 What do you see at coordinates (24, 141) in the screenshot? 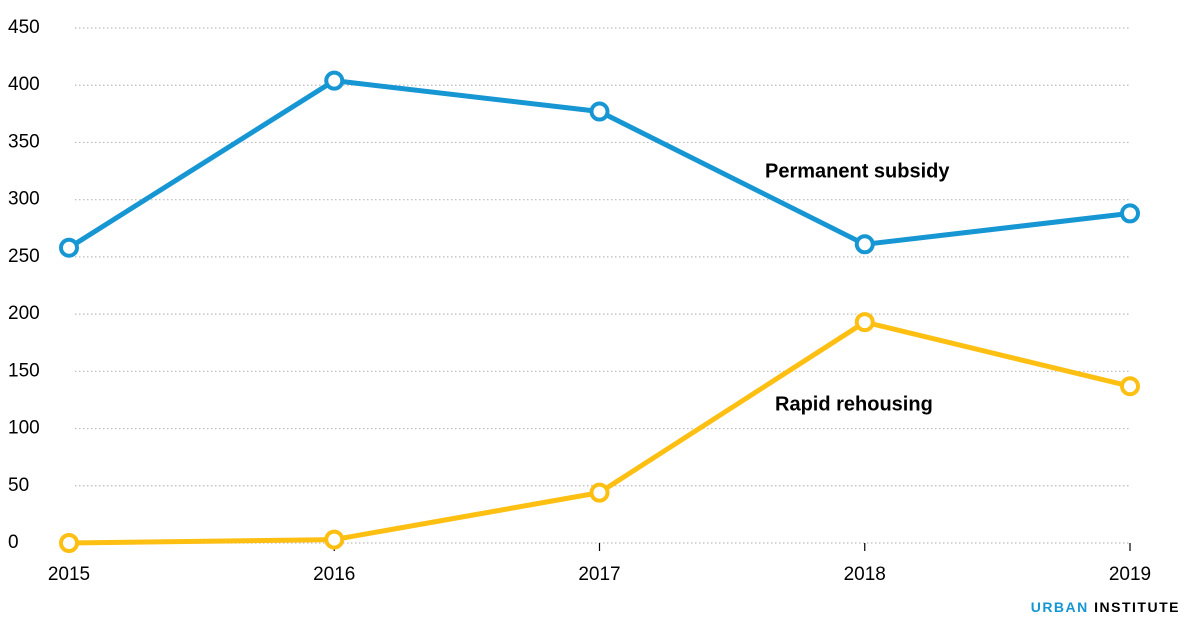
I see `y-tick-label: 350` at bounding box center [24, 141].